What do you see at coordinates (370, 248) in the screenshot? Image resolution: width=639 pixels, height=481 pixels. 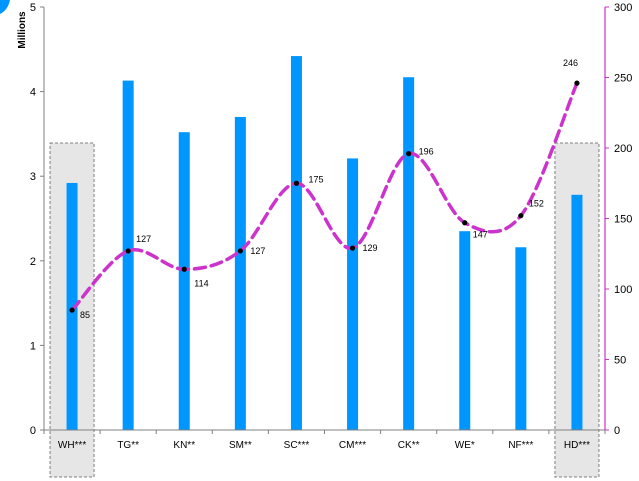 I see `data-label: 129` at bounding box center [370, 248].